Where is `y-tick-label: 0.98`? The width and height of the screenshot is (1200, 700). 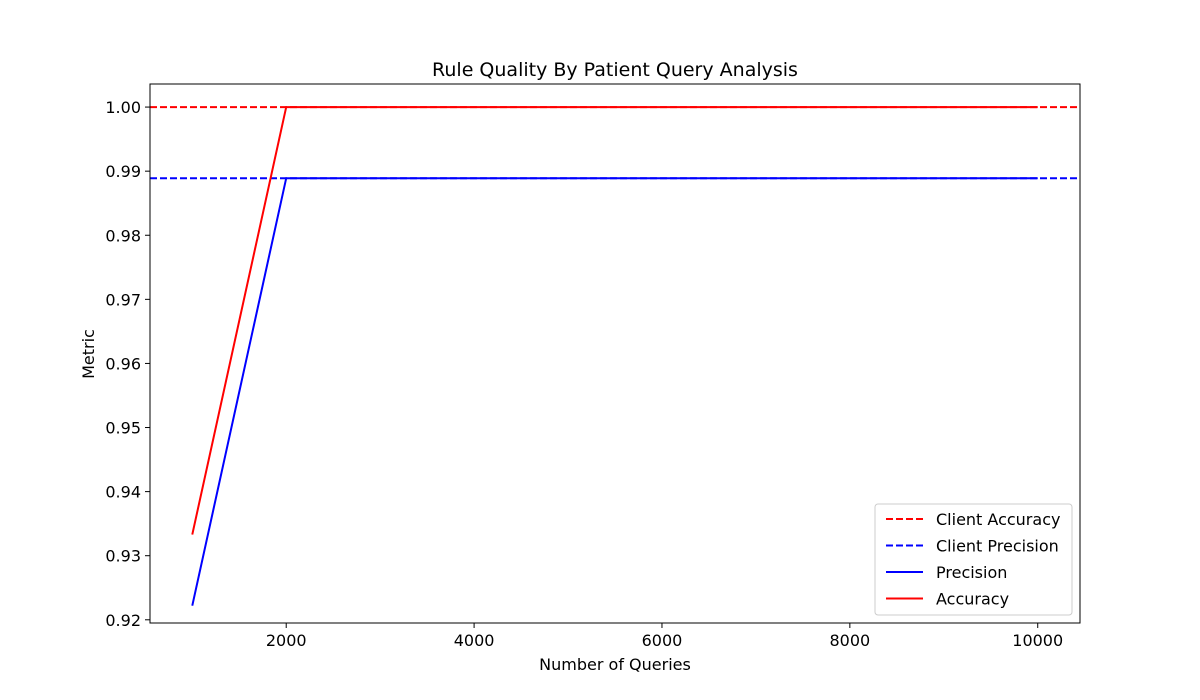 y-tick-label: 0.98 is located at coordinates (123, 235).